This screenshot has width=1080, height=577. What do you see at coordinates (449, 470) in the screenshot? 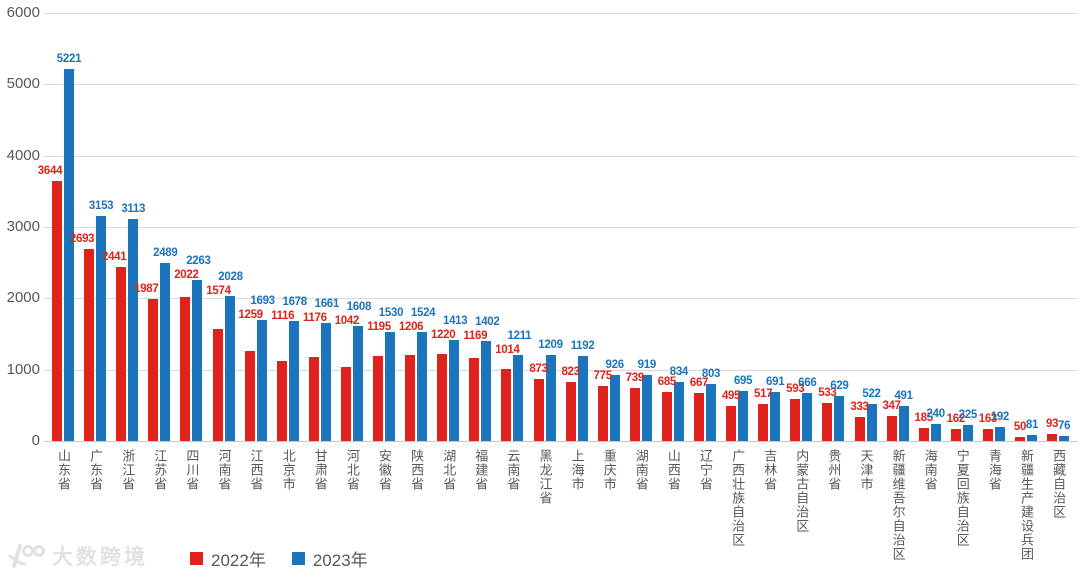
I see `x-axis-label: 湖北省` at bounding box center [449, 470].